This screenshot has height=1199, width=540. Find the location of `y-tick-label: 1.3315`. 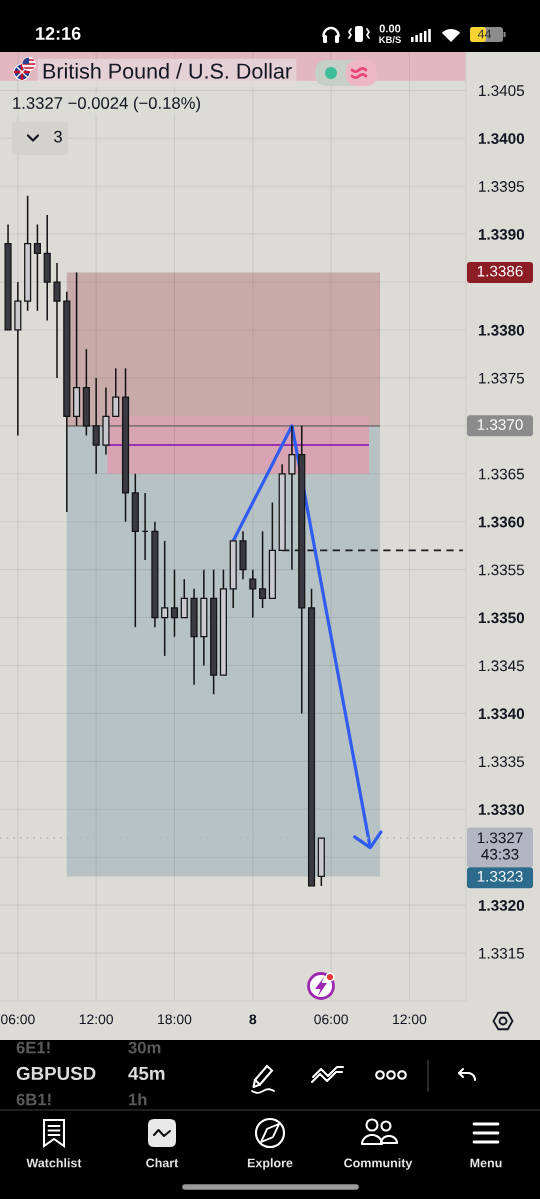

y-tick-label: 1.3315 is located at coordinates (502, 953).